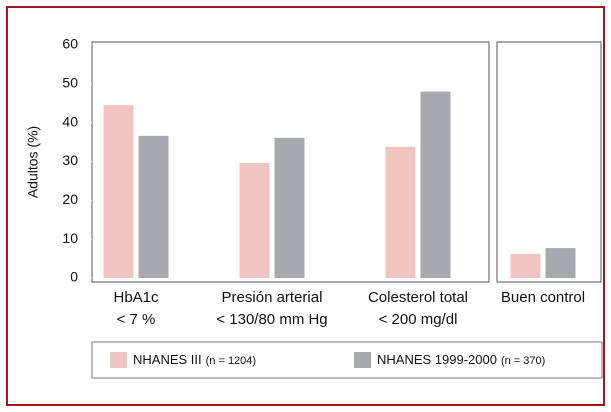 This screenshot has width=611, height=412. Describe the element at coordinates (418, 319) in the screenshot. I see `x-tick-label: < 200 mg/dl` at that location.